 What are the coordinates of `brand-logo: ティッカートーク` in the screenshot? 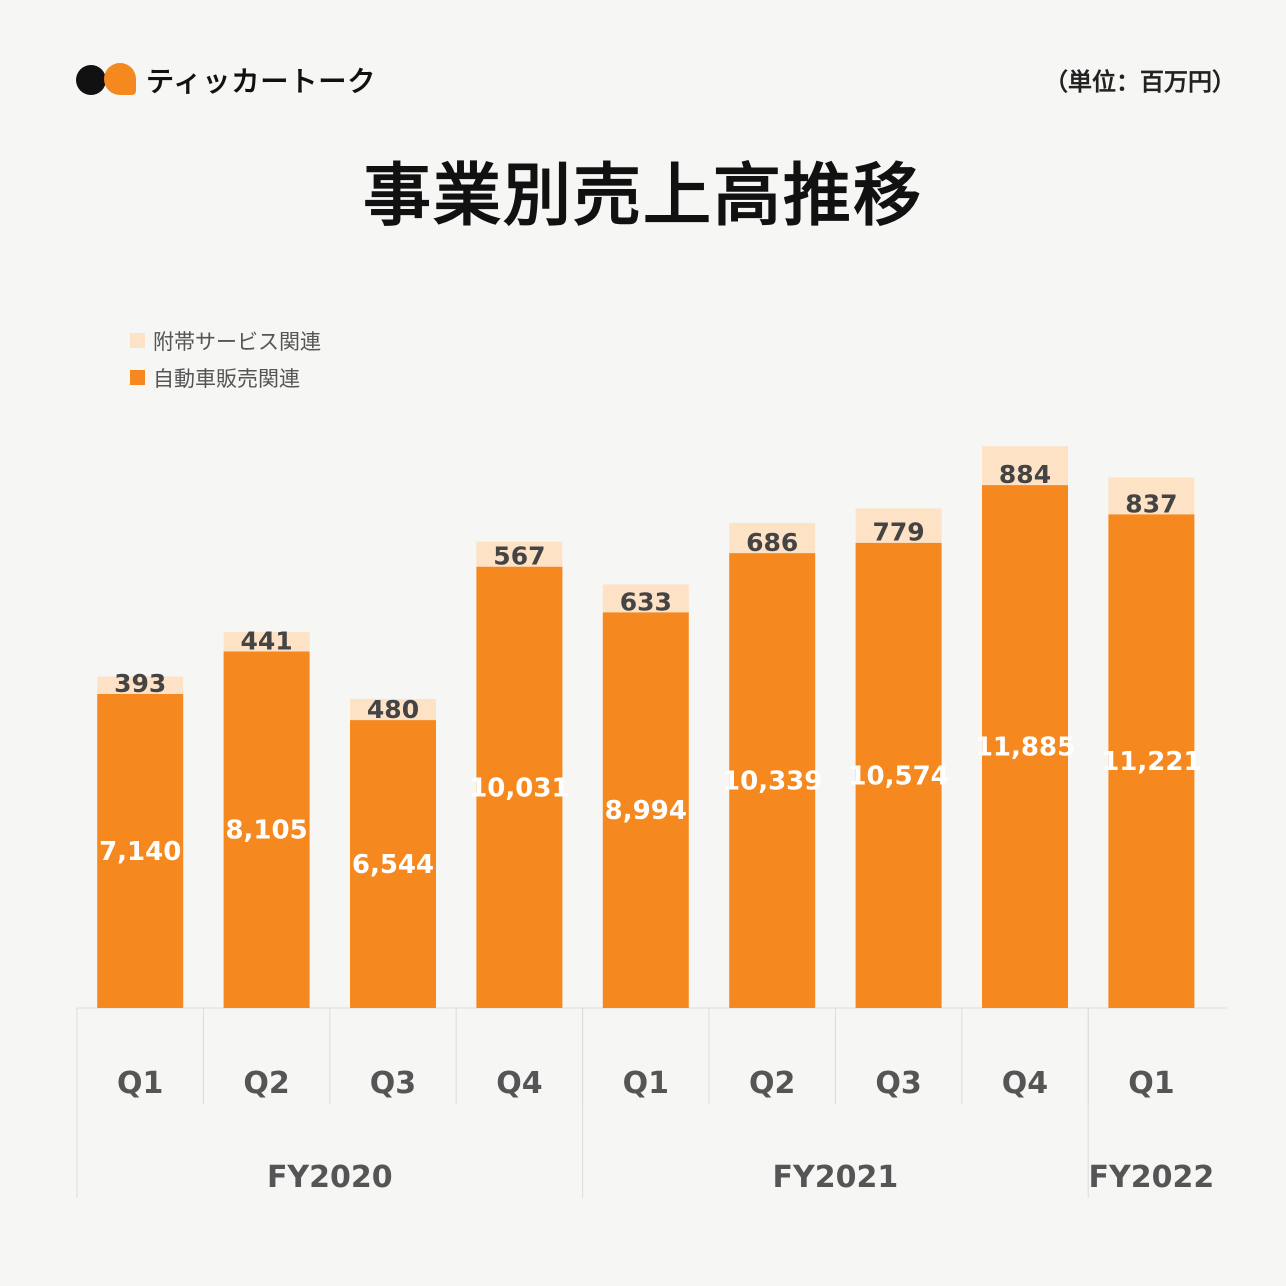 It's located at (226, 80).